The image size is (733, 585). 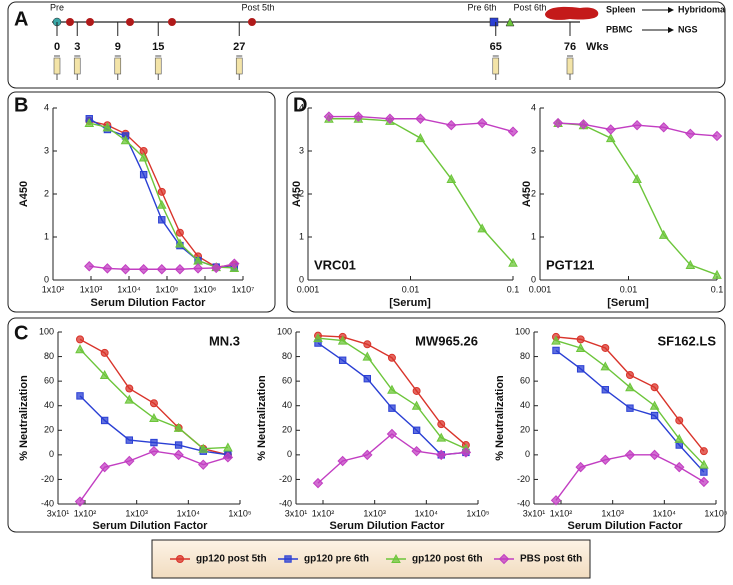 What do you see at coordinates (335, 264) in the screenshot?
I see `chart-title: VRC01` at bounding box center [335, 264].